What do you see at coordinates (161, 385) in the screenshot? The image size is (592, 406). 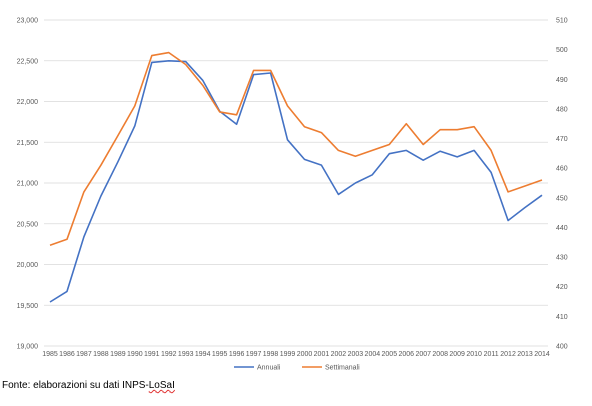 I see `caption-underlined: LoSaI` at bounding box center [161, 385].